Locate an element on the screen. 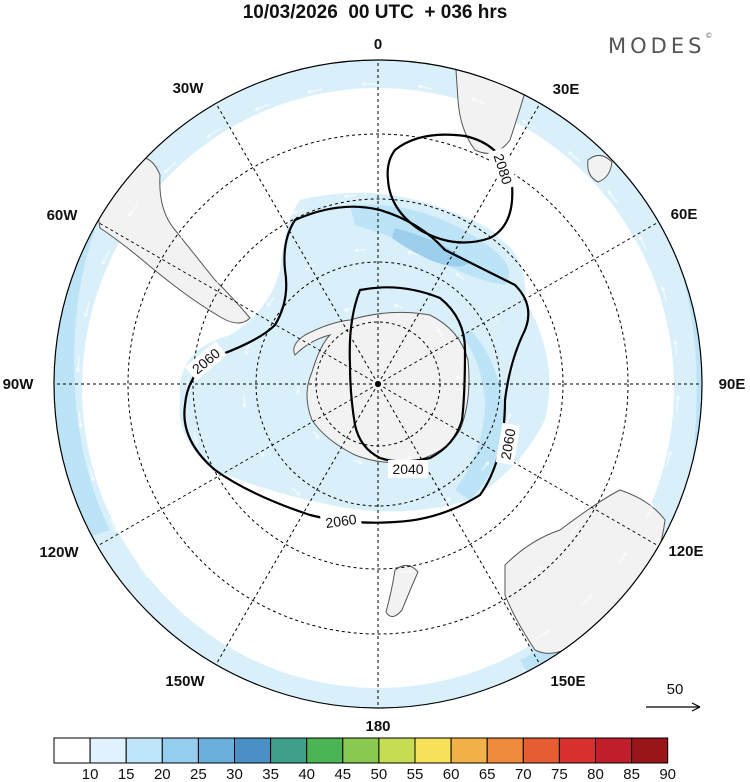 The image size is (750, 782). colorbar-label: 70 is located at coordinates (523, 774).